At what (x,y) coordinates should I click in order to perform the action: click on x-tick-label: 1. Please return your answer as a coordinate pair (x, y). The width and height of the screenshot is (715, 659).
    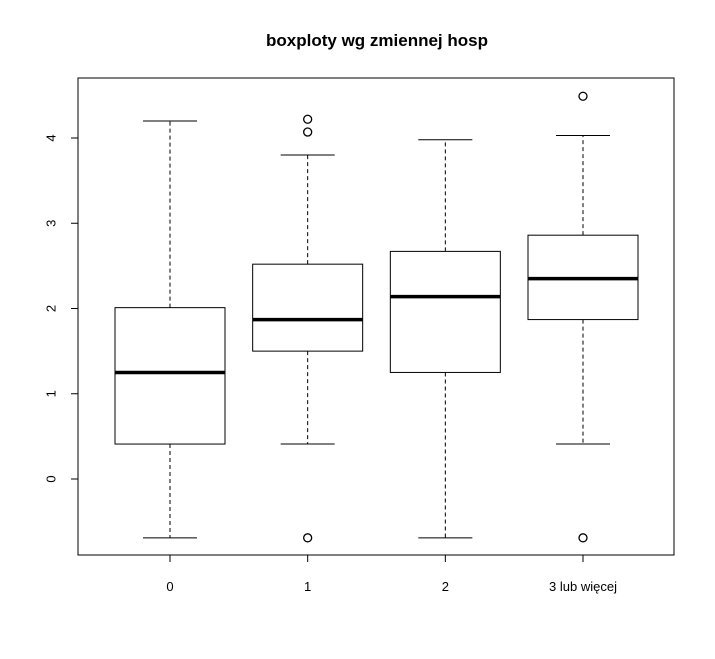
    Looking at the image, I should click on (307, 586).